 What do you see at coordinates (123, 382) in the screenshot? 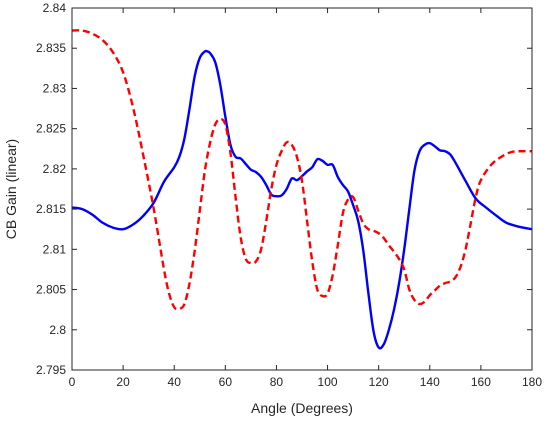
I see `x-tick-label: 20` at bounding box center [123, 382].